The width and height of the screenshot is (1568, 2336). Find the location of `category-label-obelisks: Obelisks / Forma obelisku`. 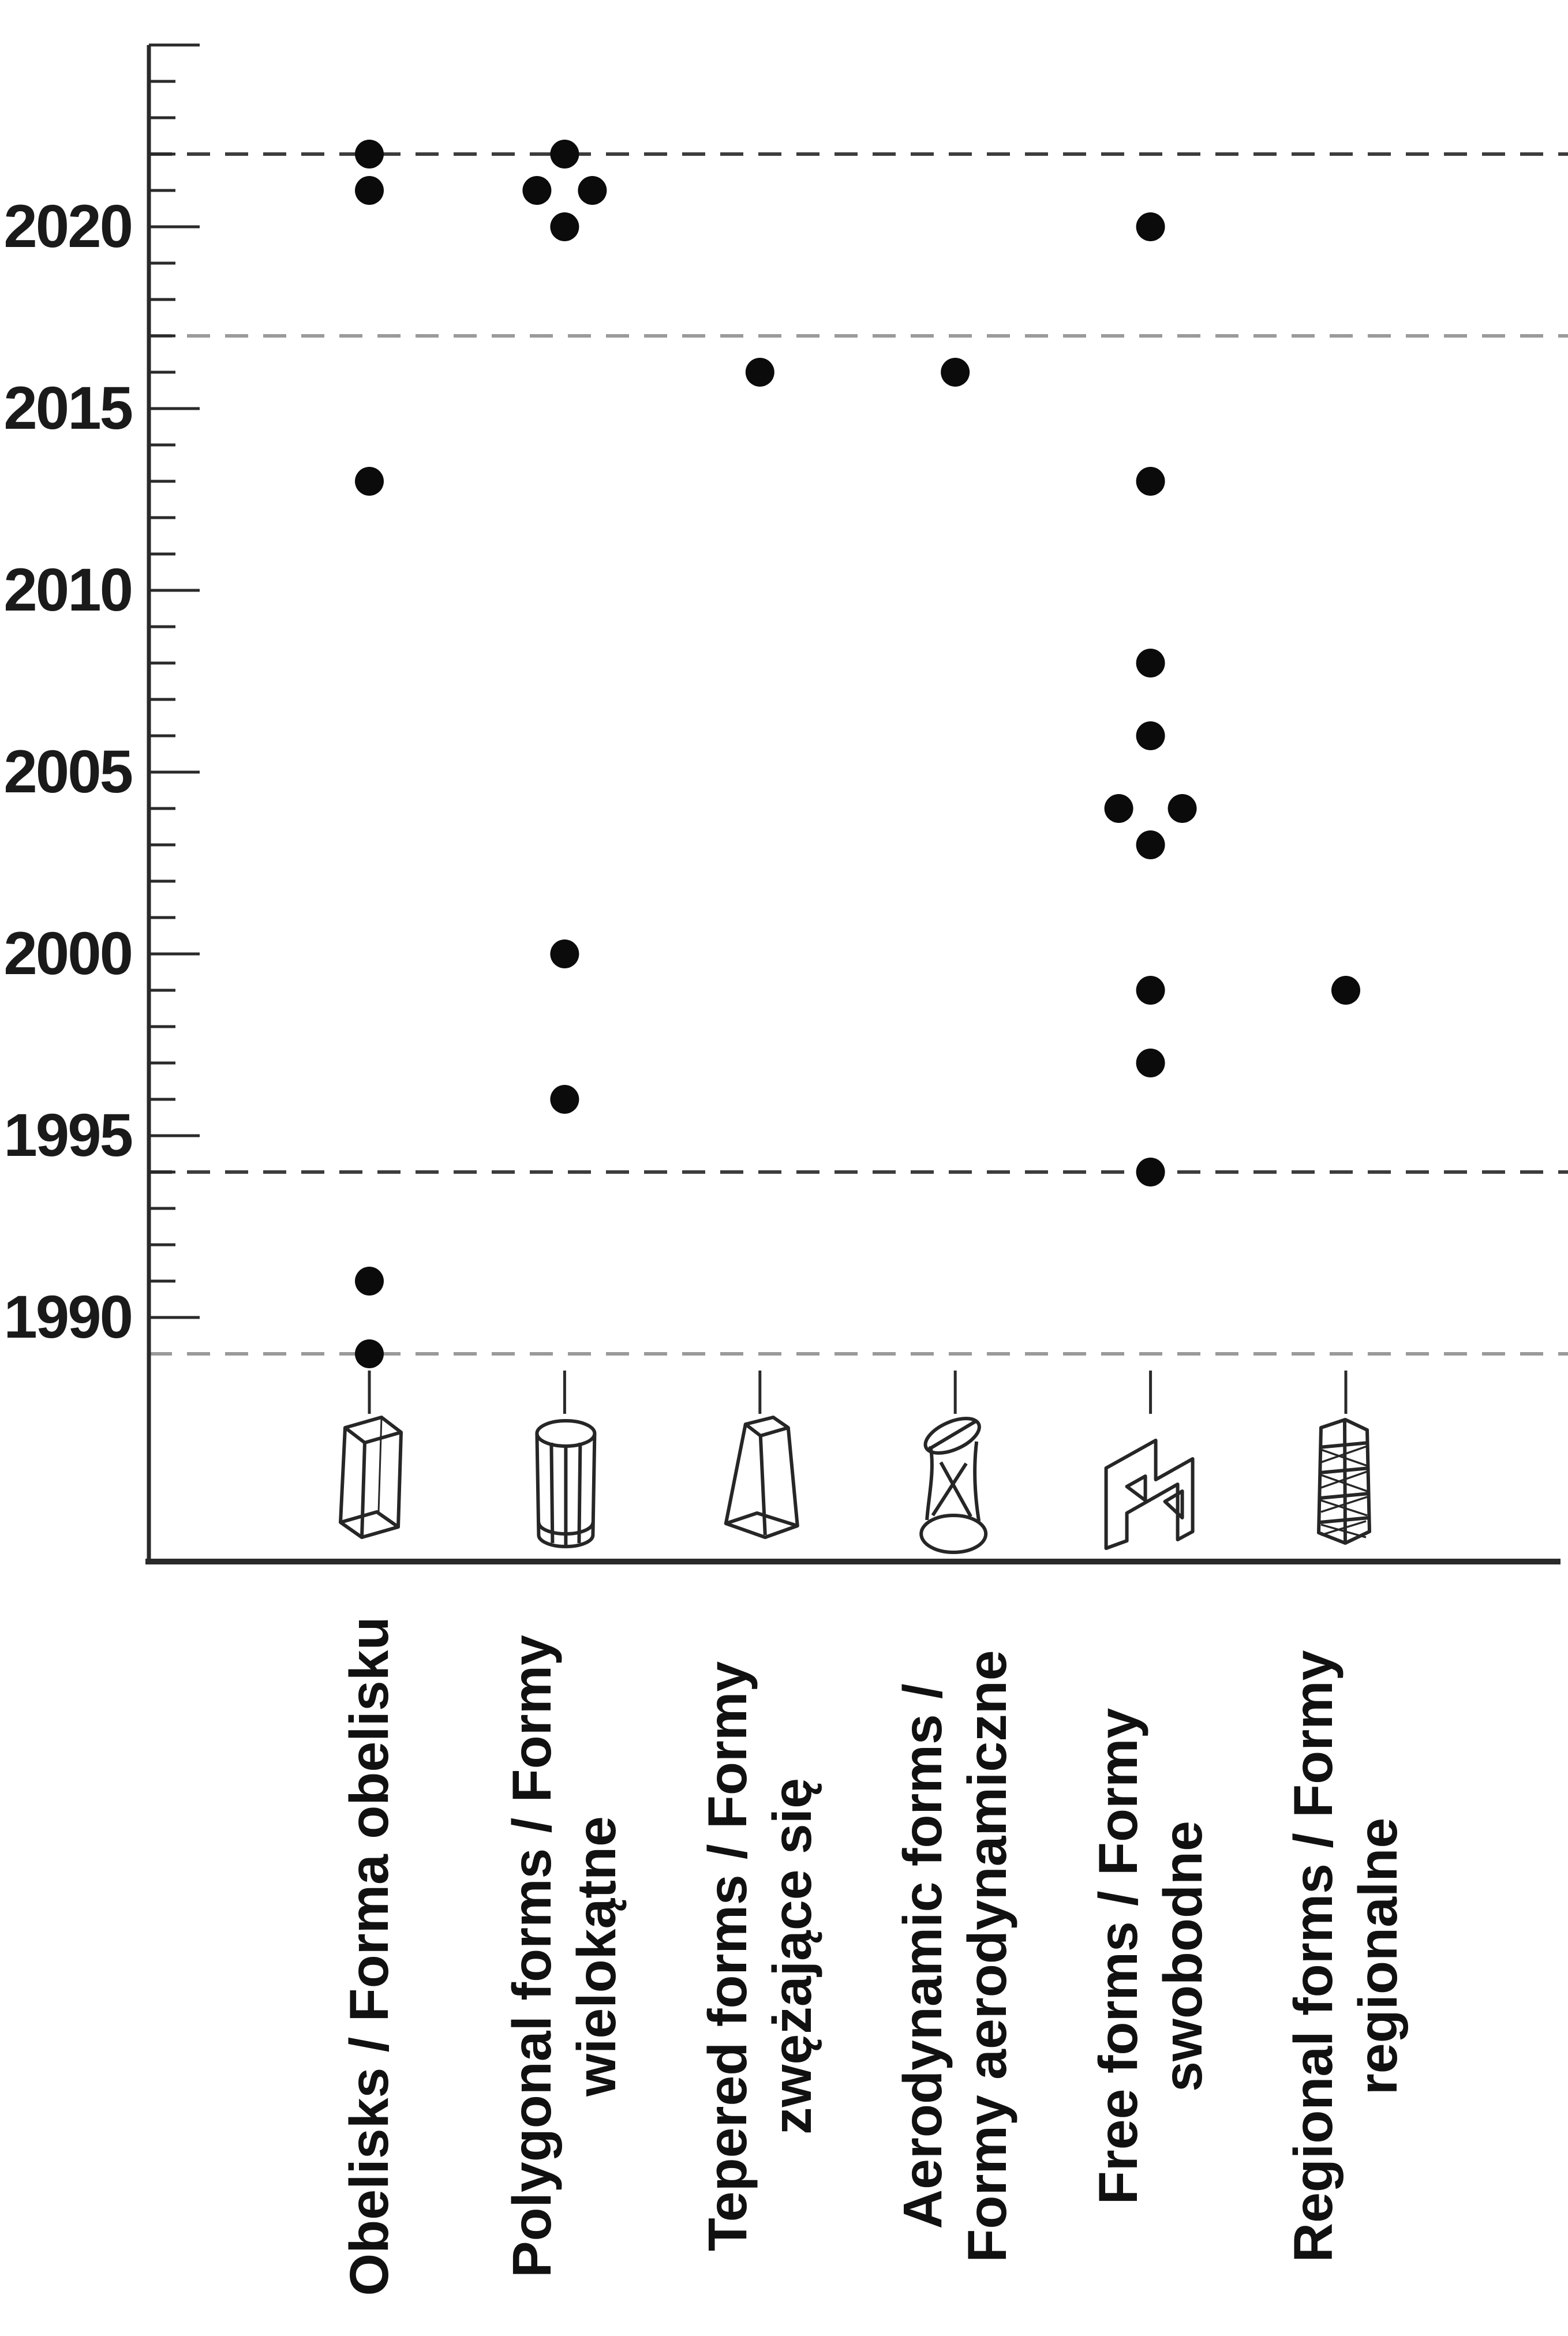

category-label-obelisks: Obelisks / Forma obelisku is located at coordinates (369, 1956).